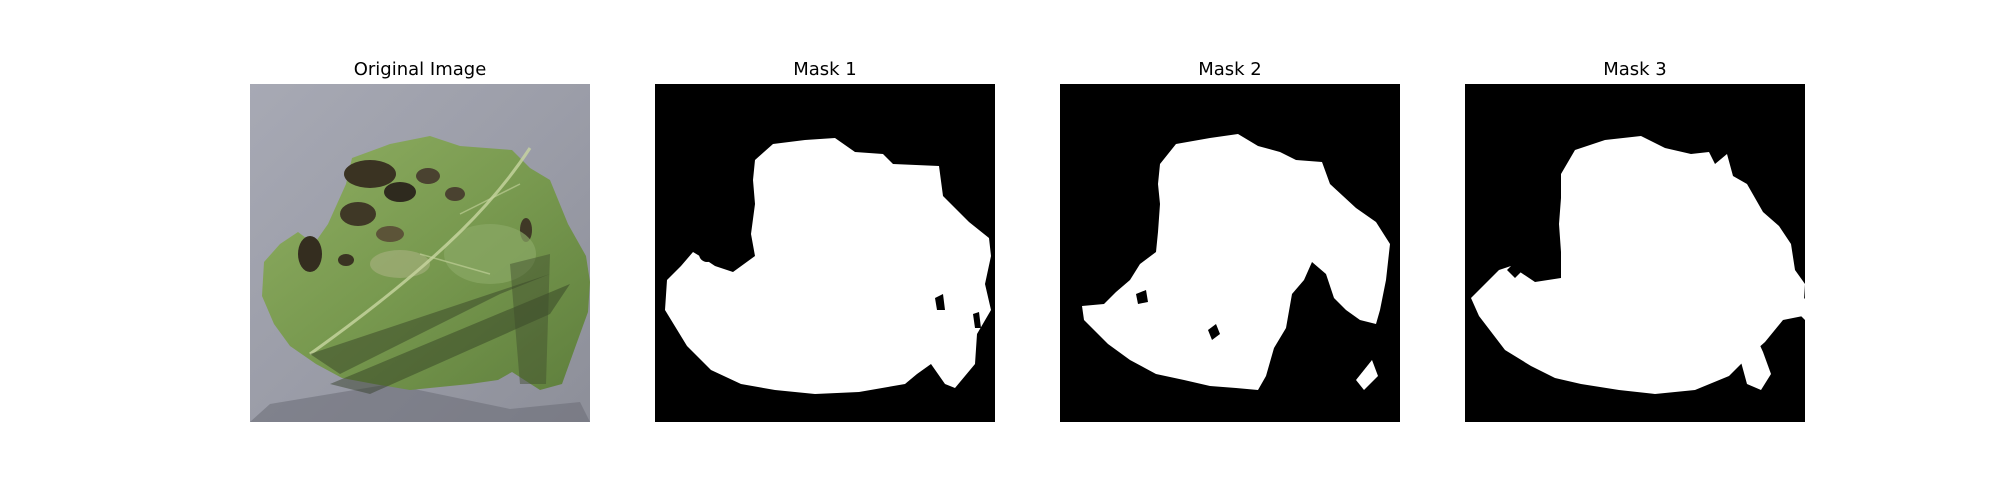 The image size is (2000, 500). Describe the element at coordinates (825, 69) in the screenshot. I see `panel-title-mask-1: Mask 1` at that location.